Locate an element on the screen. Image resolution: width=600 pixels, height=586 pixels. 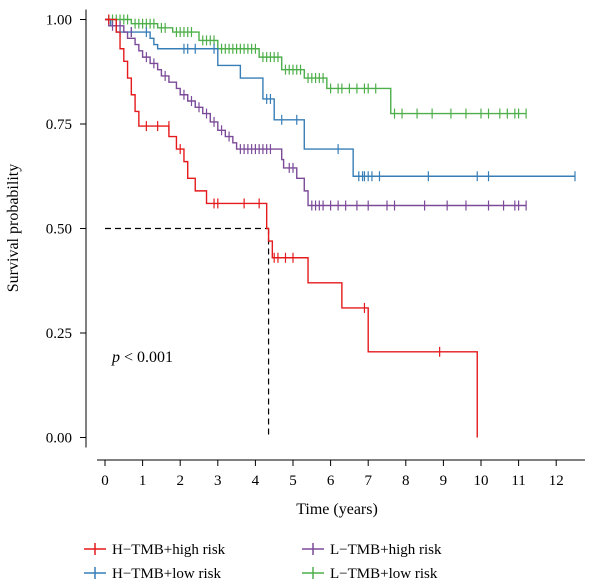
survival-curve is located at coordinates (316, 66).